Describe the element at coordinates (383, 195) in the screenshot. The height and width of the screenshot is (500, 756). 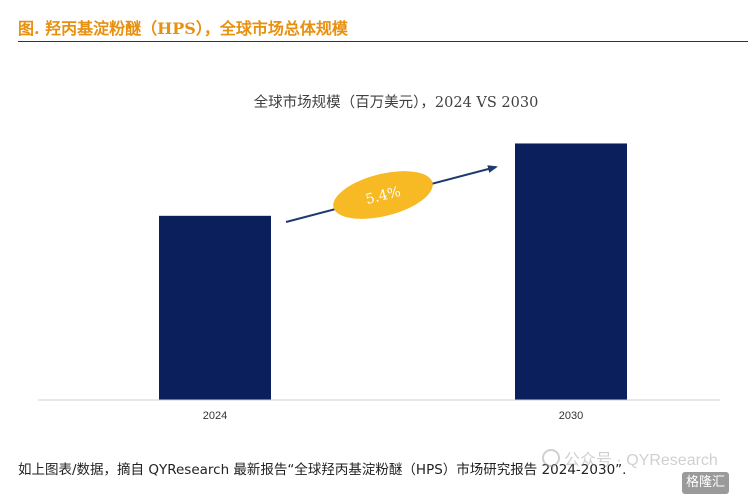
I see `growth-rate-ellipse` at that location.